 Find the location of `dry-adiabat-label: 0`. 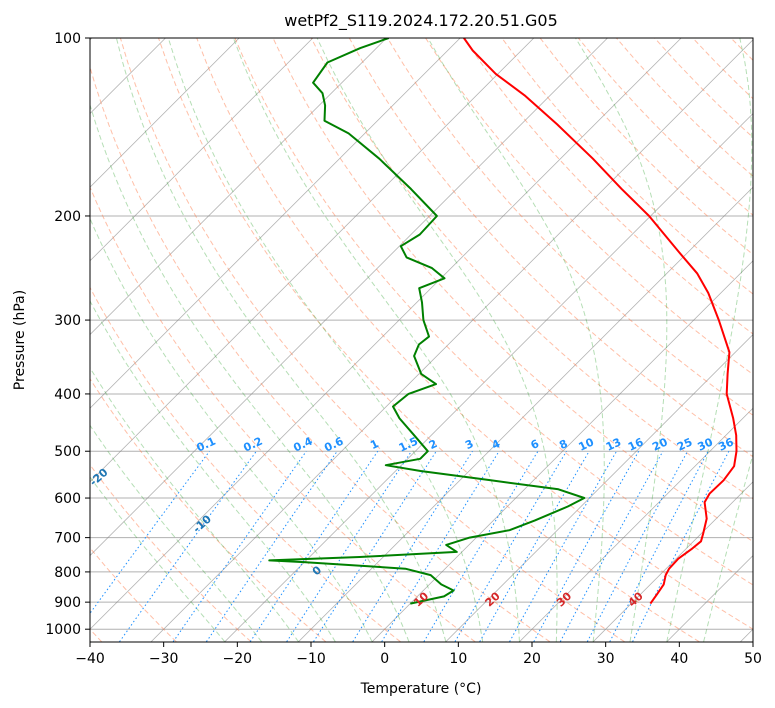

dry-adiabat-label: 0 is located at coordinates (317, 570).